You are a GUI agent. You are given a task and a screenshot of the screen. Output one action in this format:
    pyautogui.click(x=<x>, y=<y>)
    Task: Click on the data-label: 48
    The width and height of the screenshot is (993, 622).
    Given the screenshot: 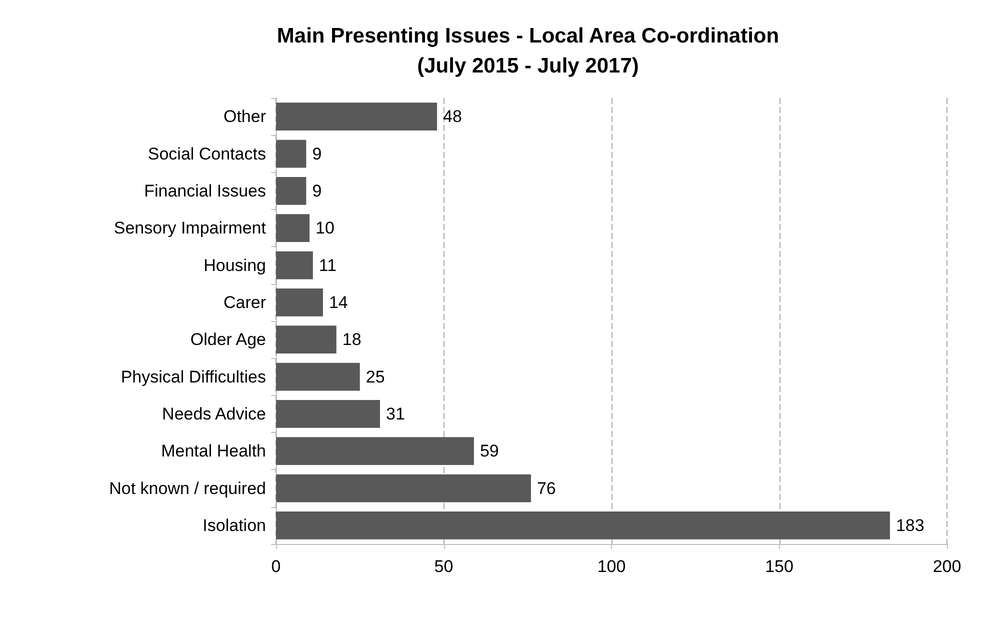 What is the action you would take?
    pyautogui.click(x=452, y=116)
    